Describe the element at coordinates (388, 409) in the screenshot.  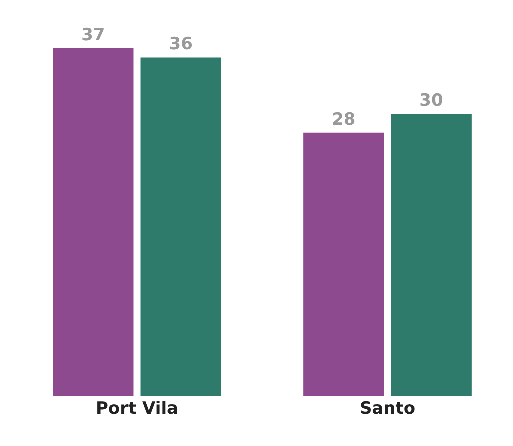
I see `x-tick-label: Santo` at that location.